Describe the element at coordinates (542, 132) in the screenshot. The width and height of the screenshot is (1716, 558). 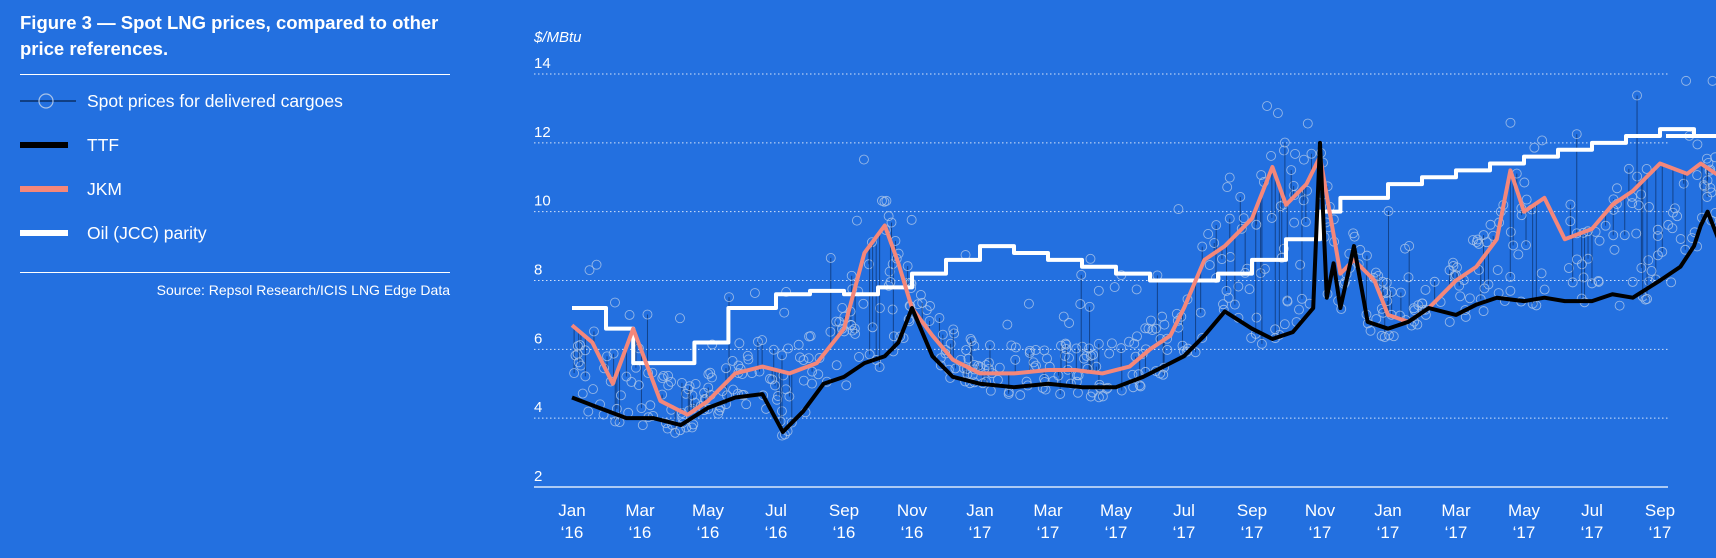
I see `y-tick-label: 12` at that location.